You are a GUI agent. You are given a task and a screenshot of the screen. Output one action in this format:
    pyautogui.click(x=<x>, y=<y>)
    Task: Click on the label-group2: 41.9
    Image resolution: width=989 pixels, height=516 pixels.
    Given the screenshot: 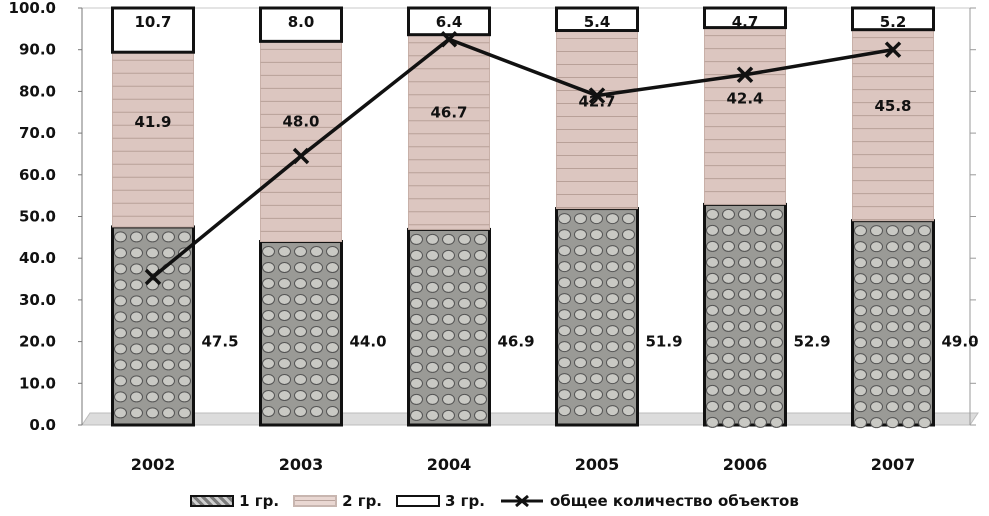 What is the action you would take?
    pyautogui.click(x=152, y=122)
    